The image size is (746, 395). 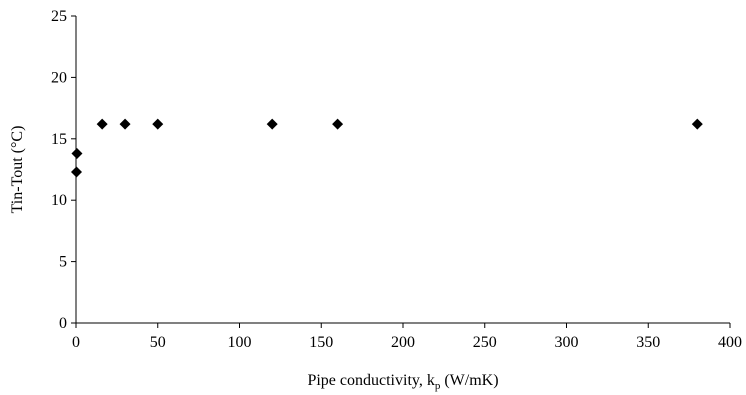 What do you see at coordinates (59, 77) in the screenshot?
I see `y-tick-label: 20` at bounding box center [59, 77].